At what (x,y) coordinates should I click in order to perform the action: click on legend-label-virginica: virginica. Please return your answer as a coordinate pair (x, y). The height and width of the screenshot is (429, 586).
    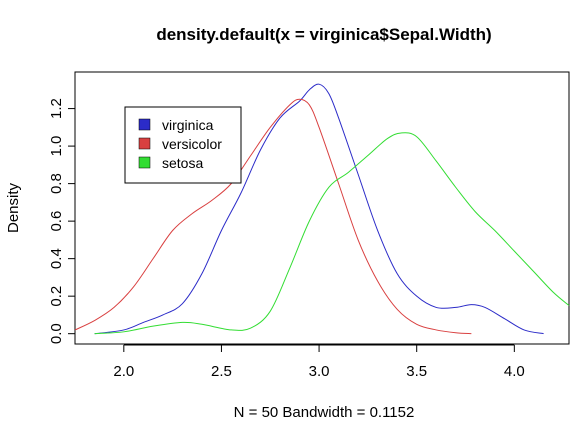
    Looking at the image, I should click on (188, 125).